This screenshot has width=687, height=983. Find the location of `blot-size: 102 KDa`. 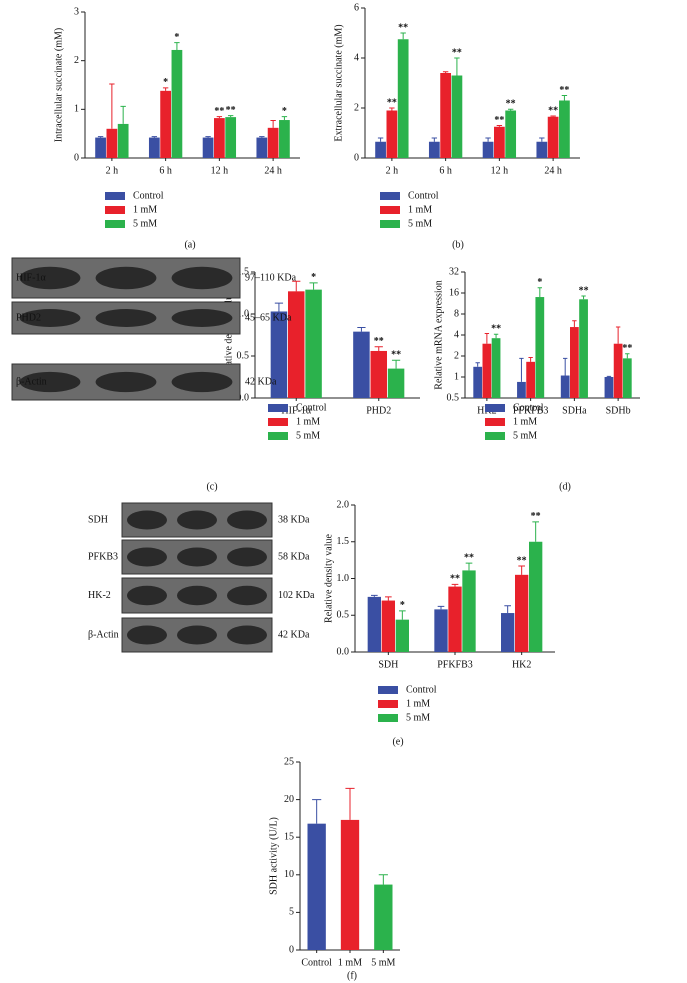

blot-size: 102 KDa is located at coordinates (296, 595).